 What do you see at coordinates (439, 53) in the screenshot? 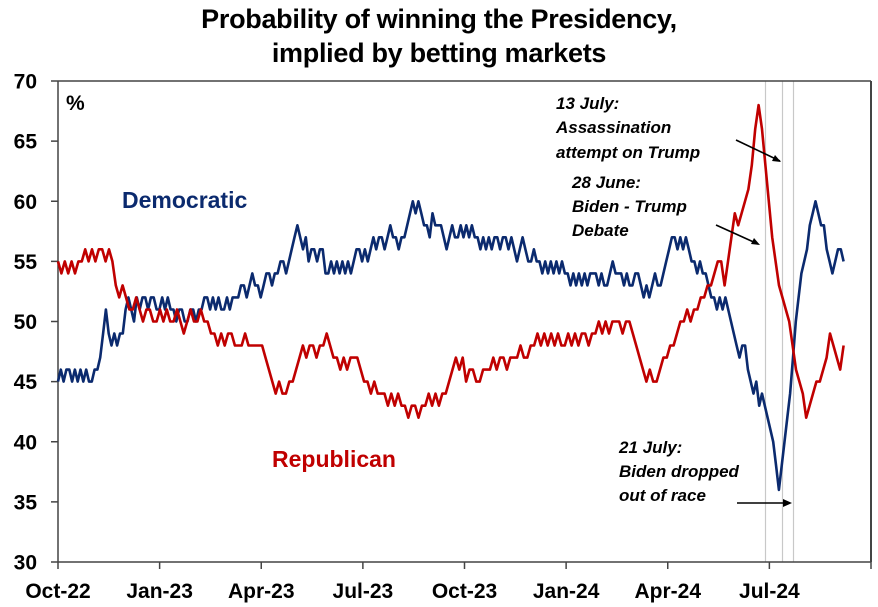
I see `chart-title-line-2: implied by betting markets` at bounding box center [439, 53].